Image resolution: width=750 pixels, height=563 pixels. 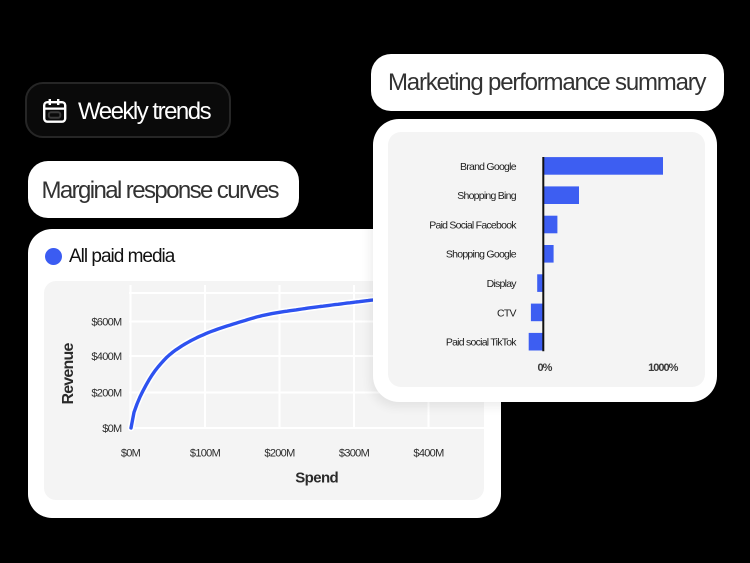 What do you see at coordinates (663, 368) in the screenshot?
I see `svg-text: 1000%` at bounding box center [663, 368].